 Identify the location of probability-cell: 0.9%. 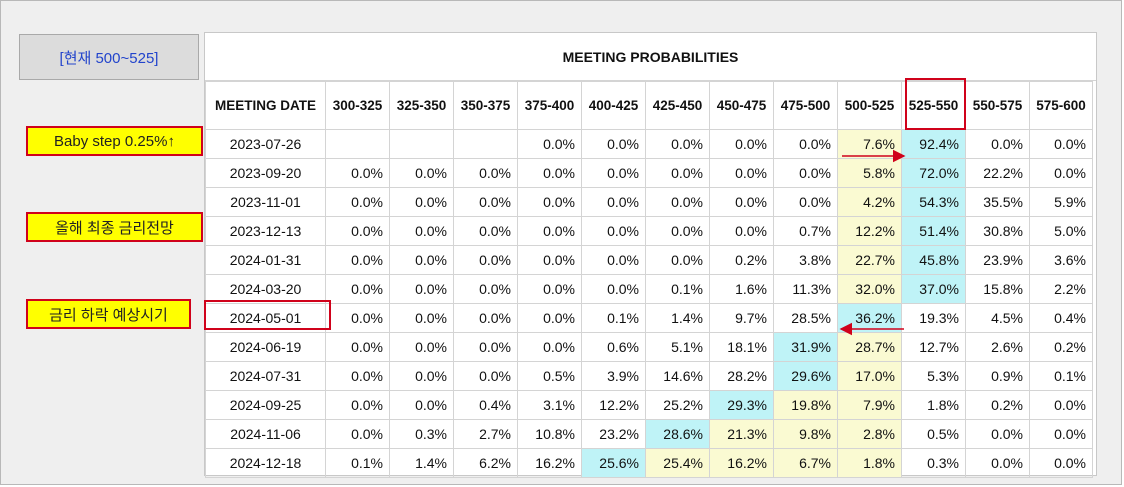
(997, 376).